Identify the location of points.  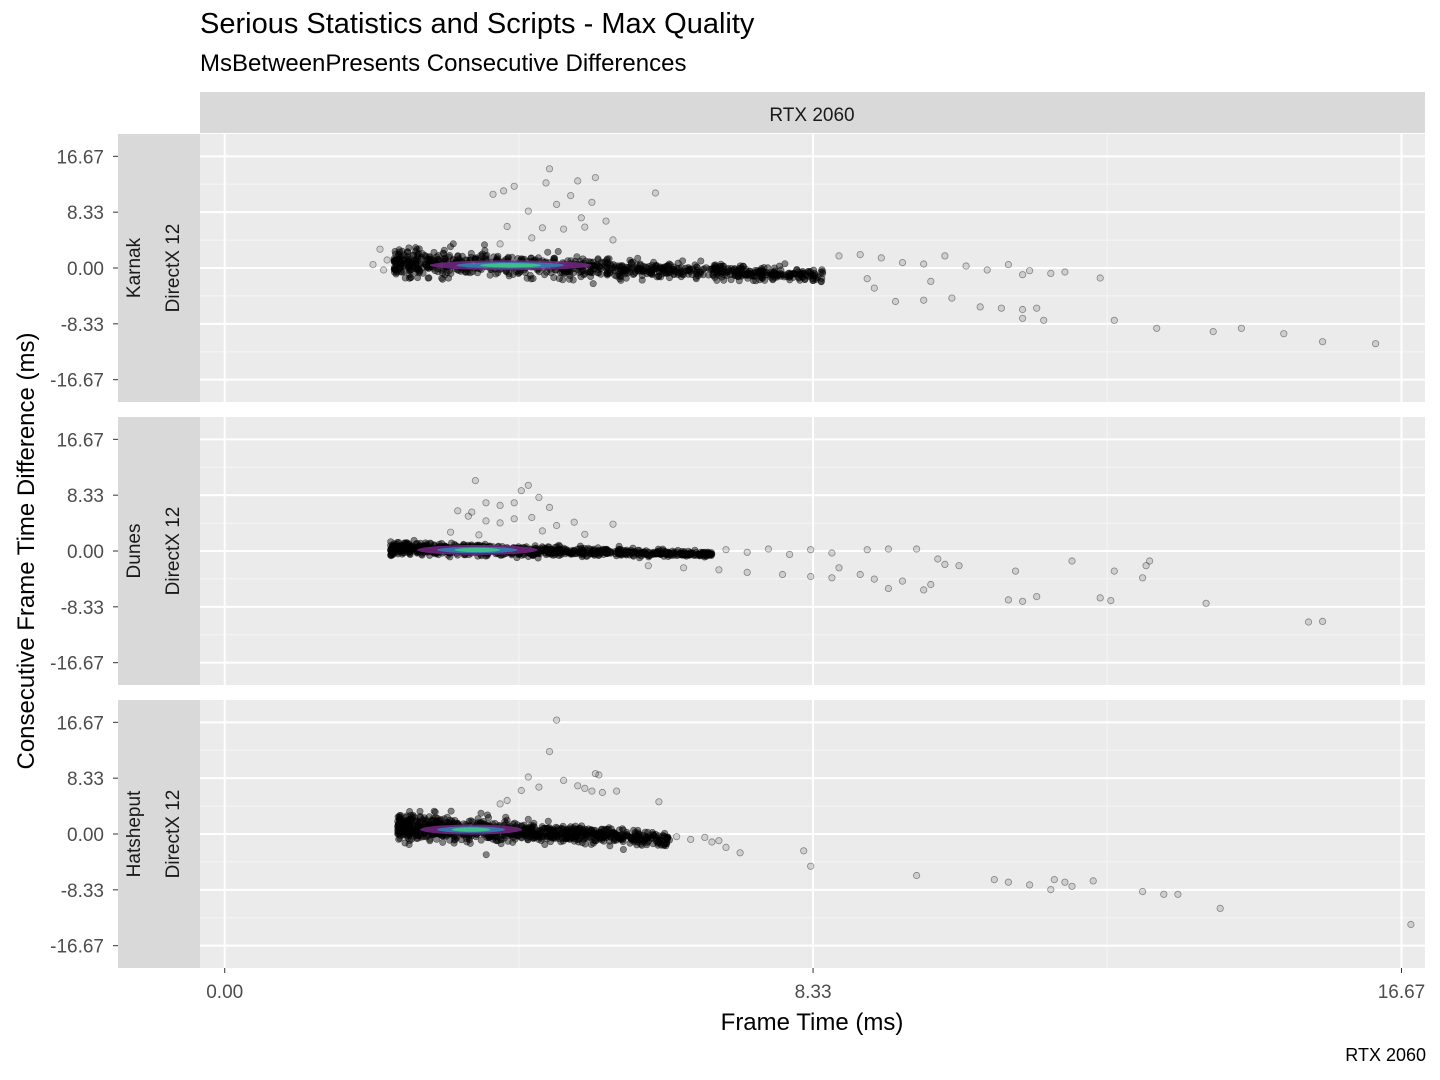
(857, 551).